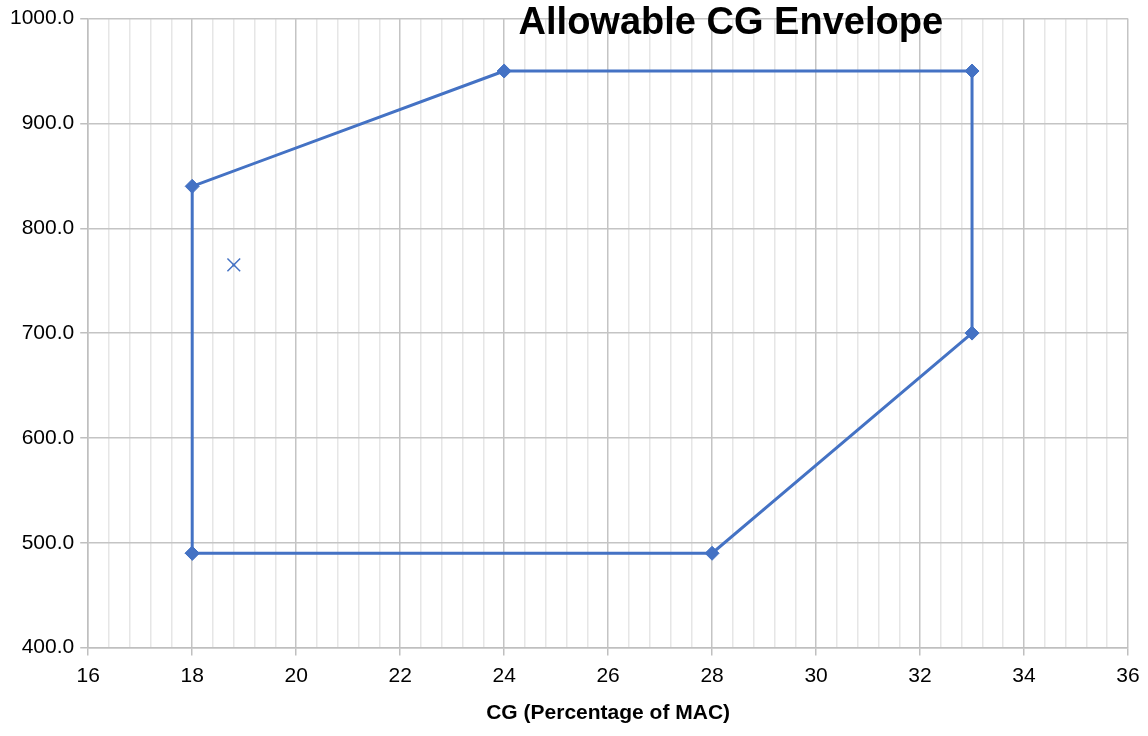  I want to click on x-tick-label: 22, so click(400, 674).